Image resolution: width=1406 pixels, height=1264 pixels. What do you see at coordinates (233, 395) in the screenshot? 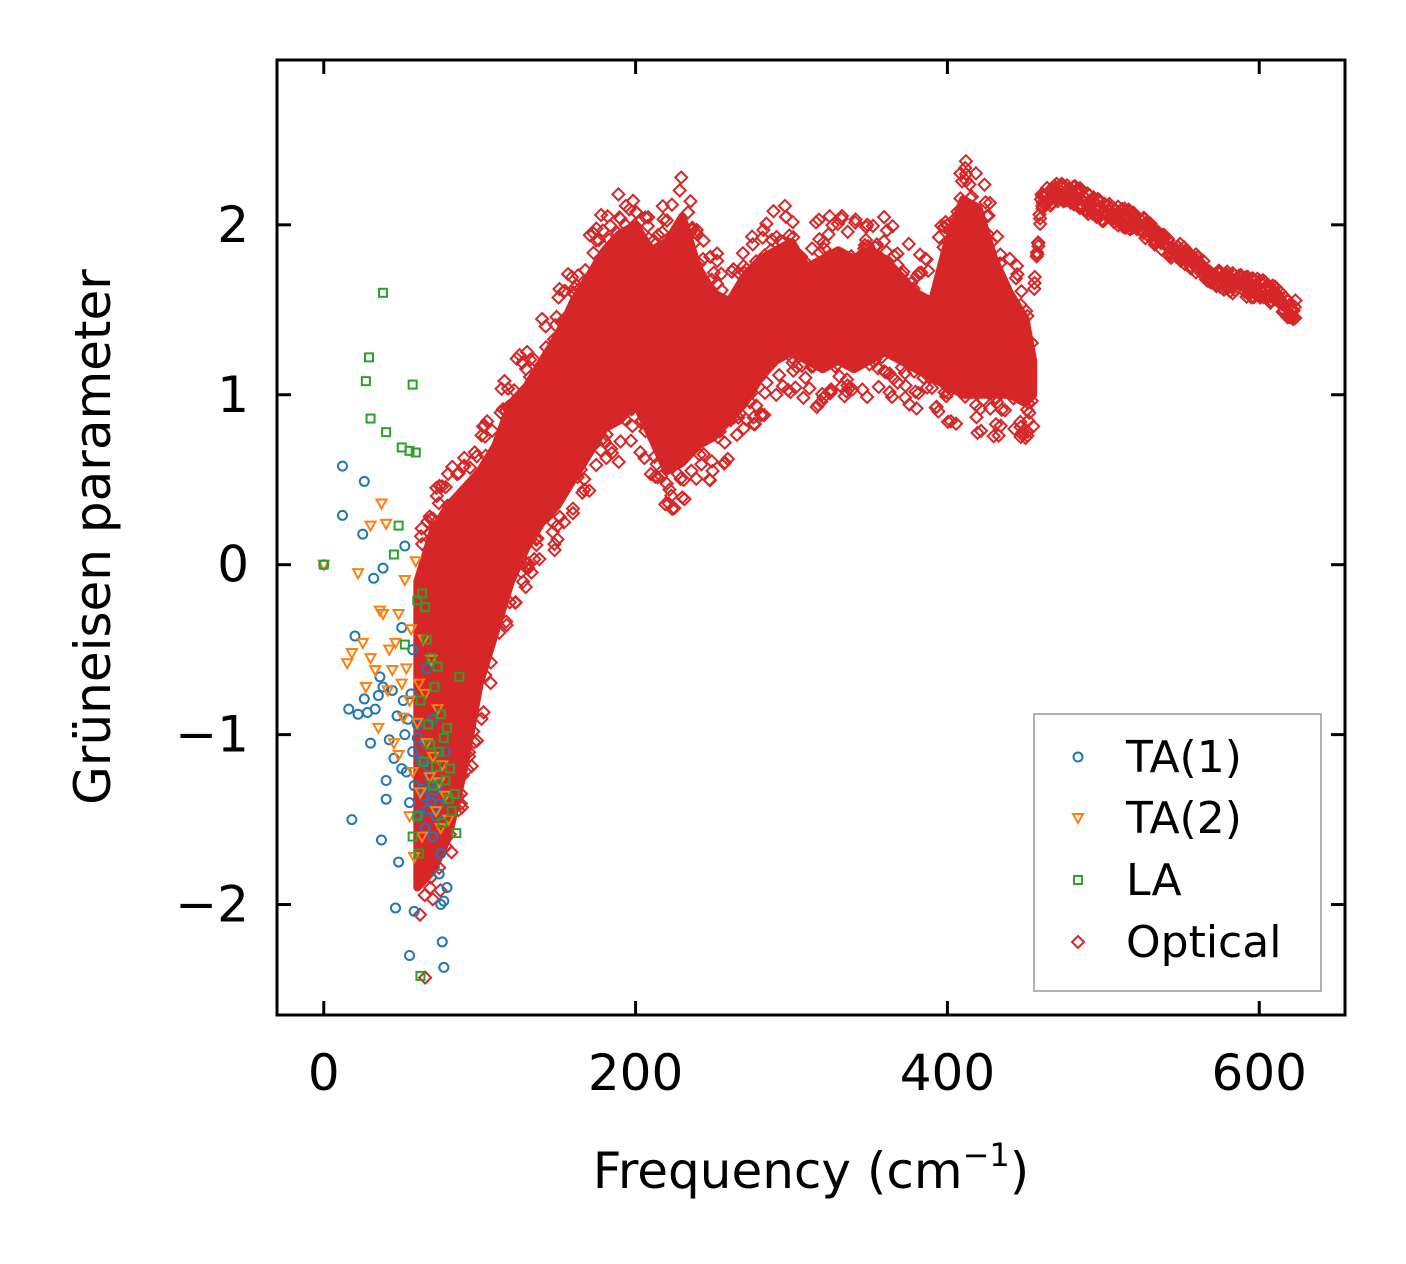
I see `y-tick-label: 1` at bounding box center [233, 395].